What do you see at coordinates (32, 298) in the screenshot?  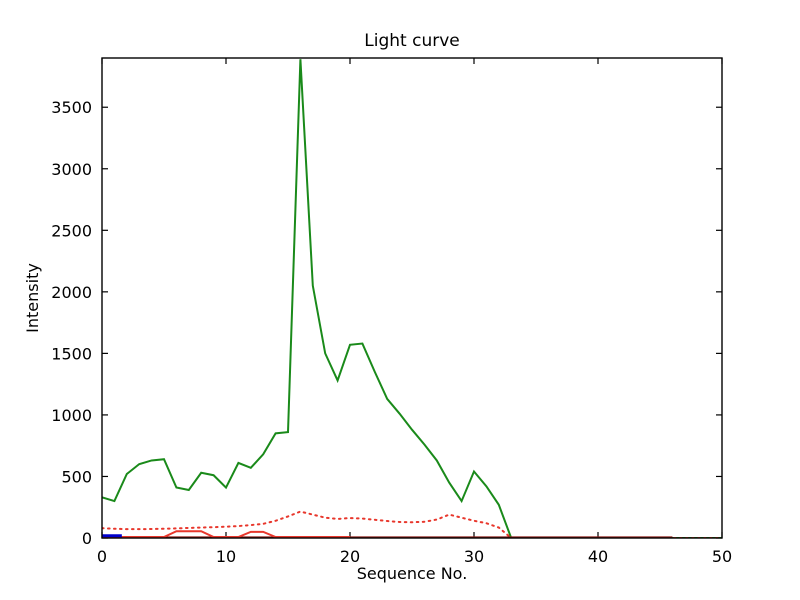 I see `y-axis-label: Intensity` at bounding box center [32, 298].